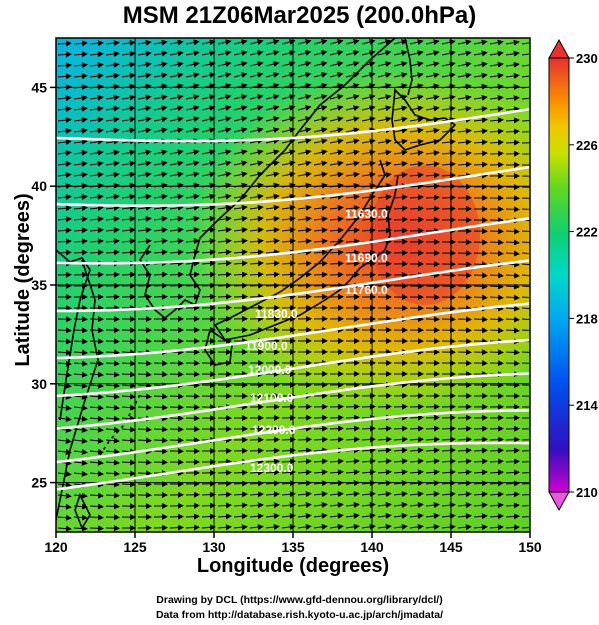 Image resolution: width=599 pixels, height=625 pixels. Describe the element at coordinates (293, 547) in the screenshot. I see `x-tick-label: 135` at that location.